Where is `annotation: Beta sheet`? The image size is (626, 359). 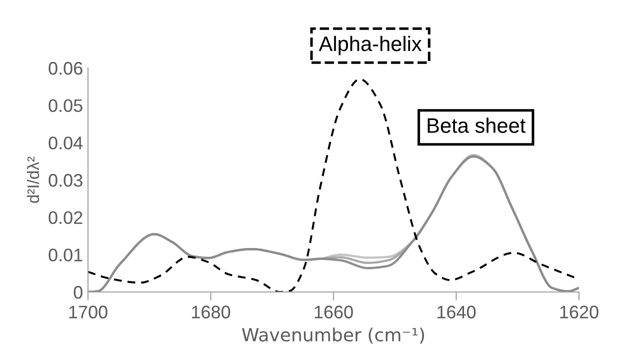
annotation: Beta sheet is located at coordinates (477, 125).